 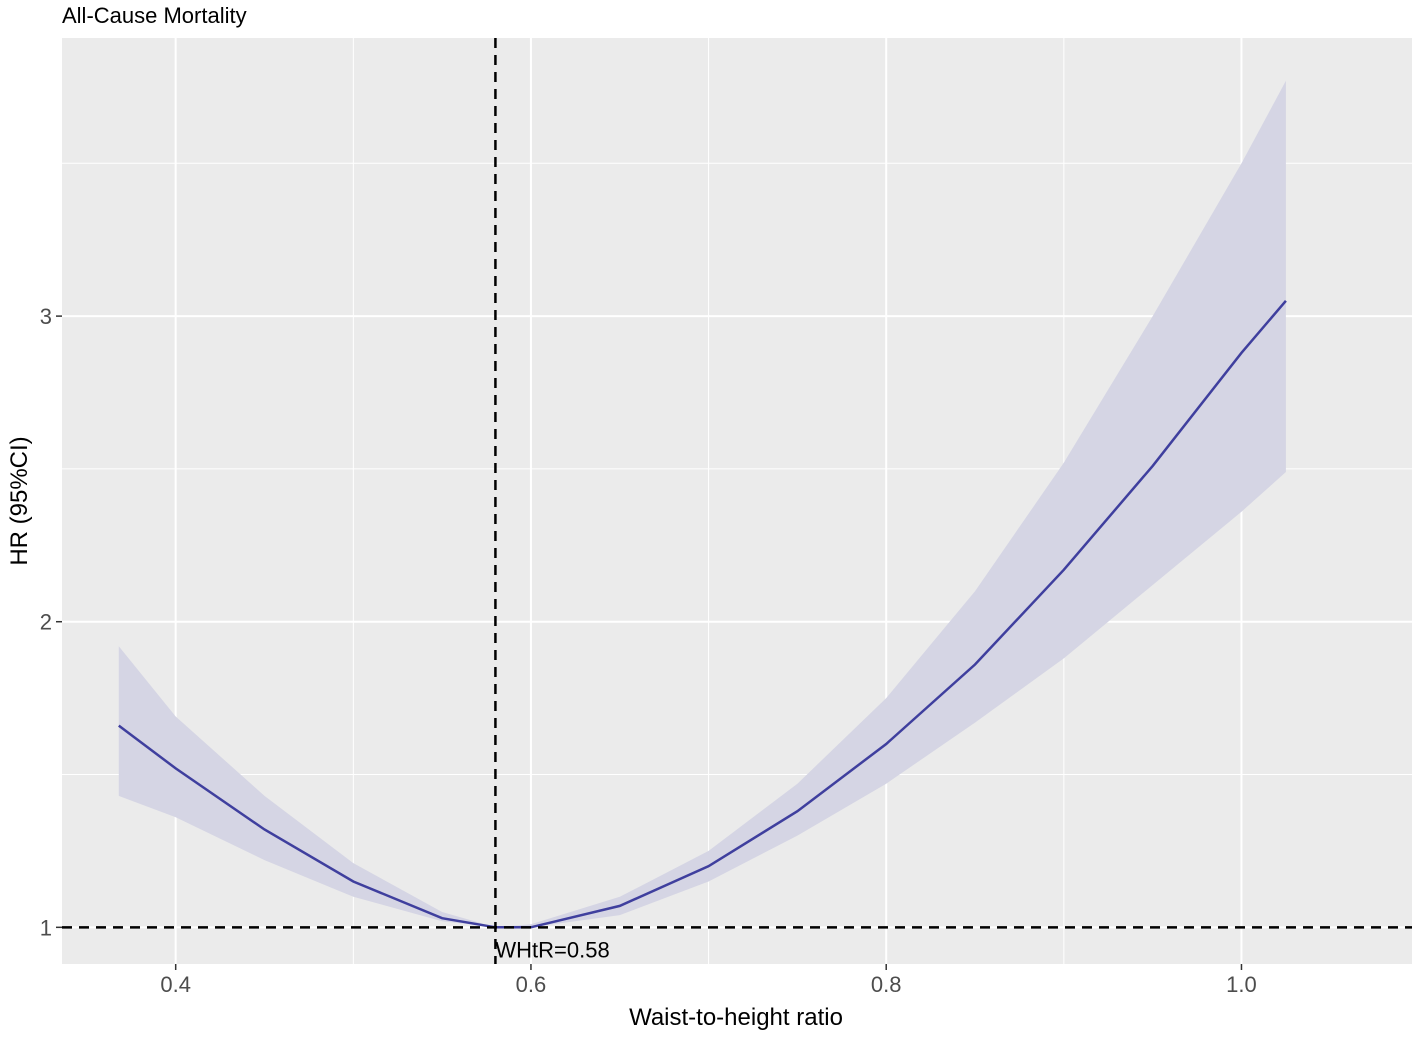 What do you see at coordinates (552, 949) in the screenshot?
I see `annotation-label: WHtR=0.58` at bounding box center [552, 949].